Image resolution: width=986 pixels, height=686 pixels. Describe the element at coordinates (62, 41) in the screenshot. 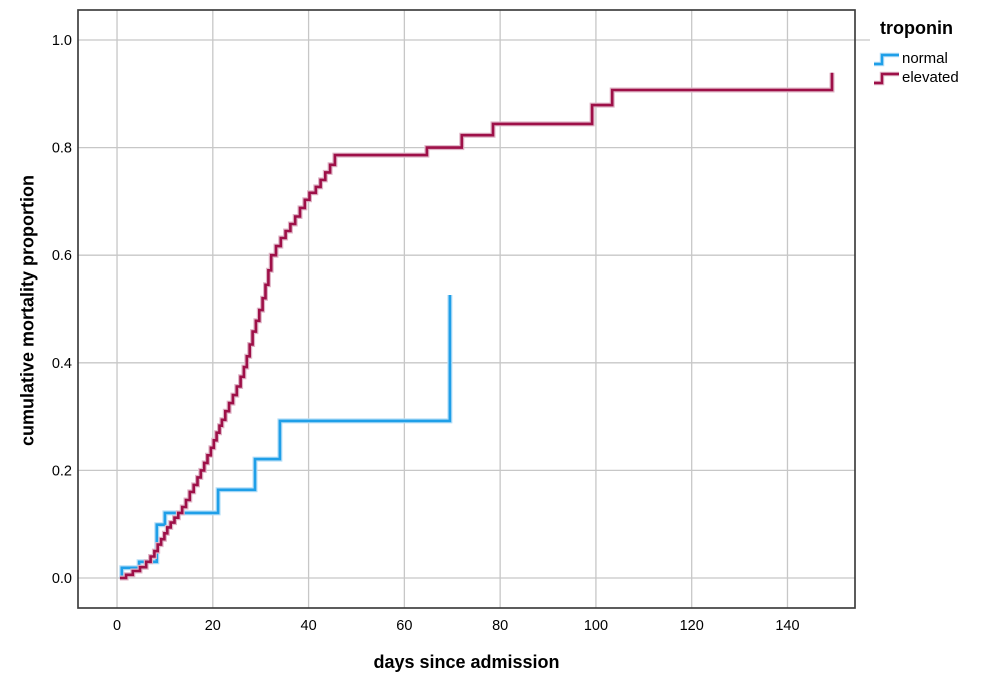

I see `y-tick-label: 1.0` at that location.